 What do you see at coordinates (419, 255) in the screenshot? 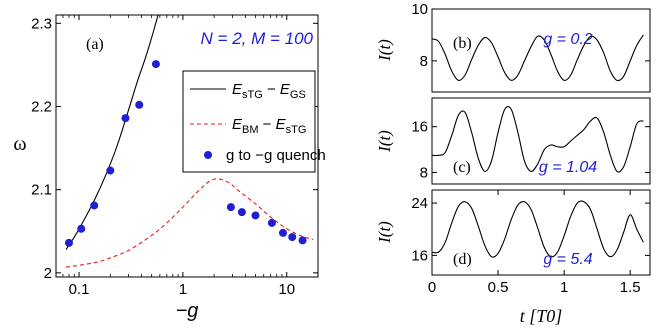
I see `panel-d-ytick-label: 16` at bounding box center [419, 255].